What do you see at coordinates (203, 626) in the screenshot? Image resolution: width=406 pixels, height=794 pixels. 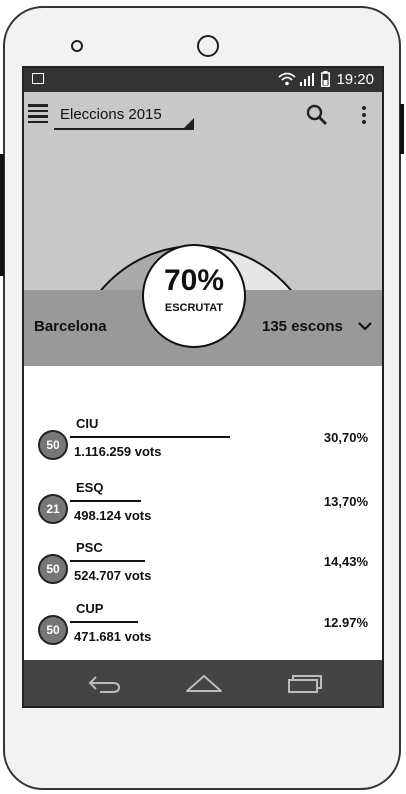 I see `party-row: 50 CUP 471.681 vots 12.97%` at bounding box center [203, 626].